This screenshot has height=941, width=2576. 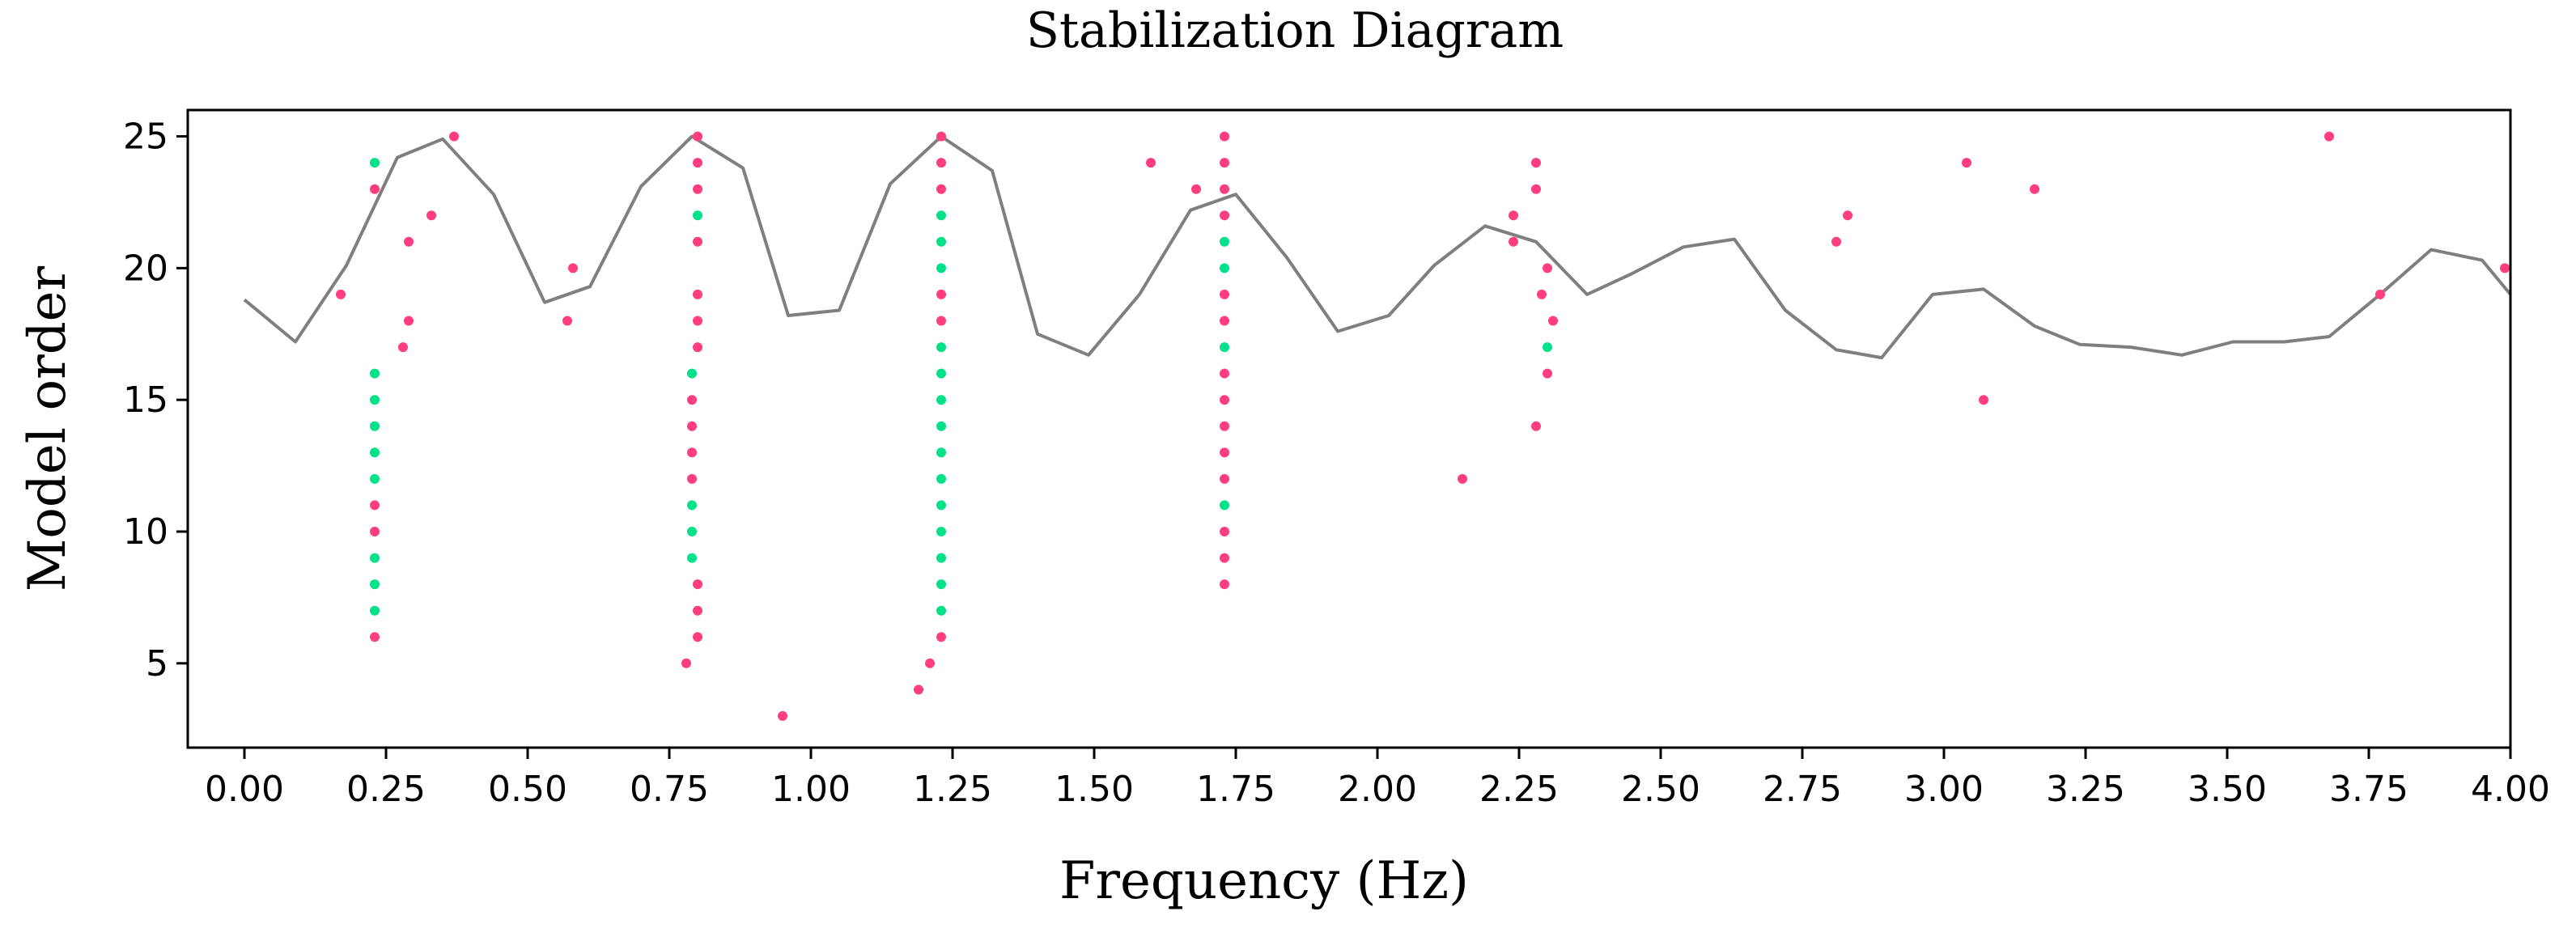 I want to click on y-tick-label: 15, so click(x=145, y=400).